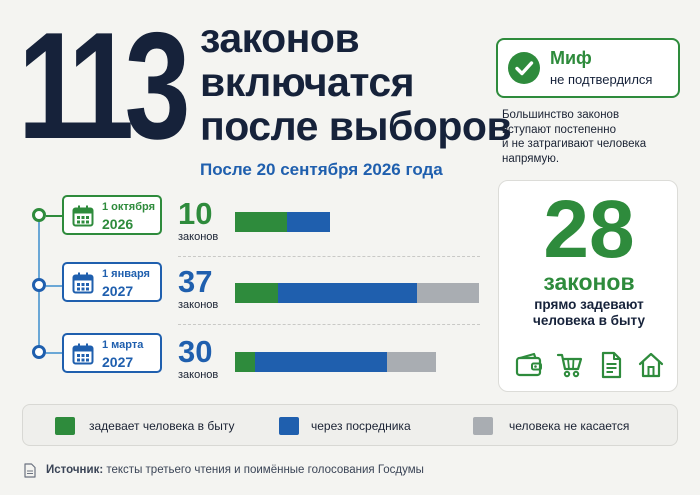  I want to click on summary-text: прямо задевают человека в быту, so click(589, 313).